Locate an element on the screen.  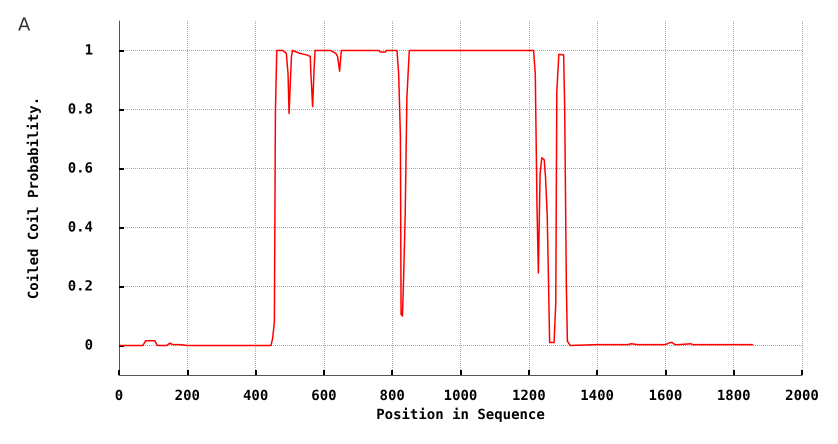
x-axis-title: Position in Sequence is located at coordinates (460, 414).